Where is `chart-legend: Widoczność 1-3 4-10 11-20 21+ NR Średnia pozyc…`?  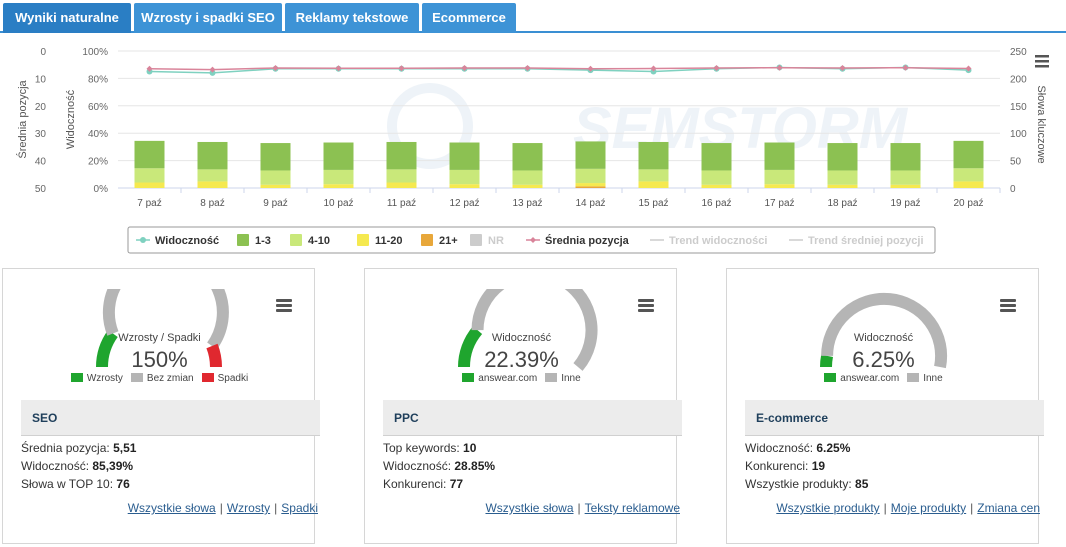
chart-legend: Widoczność 1-3 4-10 11-20 21+ NR Średnia pozyc… is located at coordinates (531, 240).